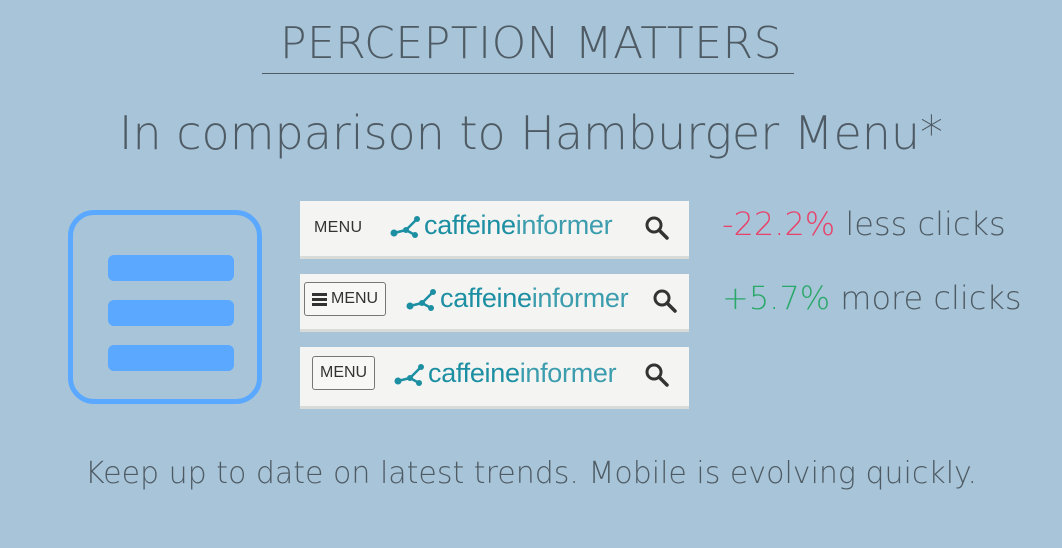 The image size is (1062, 548). What do you see at coordinates (926, 298) in the screenshot?
I see `stat-label: more clicks` at bounding box center [926, 298].